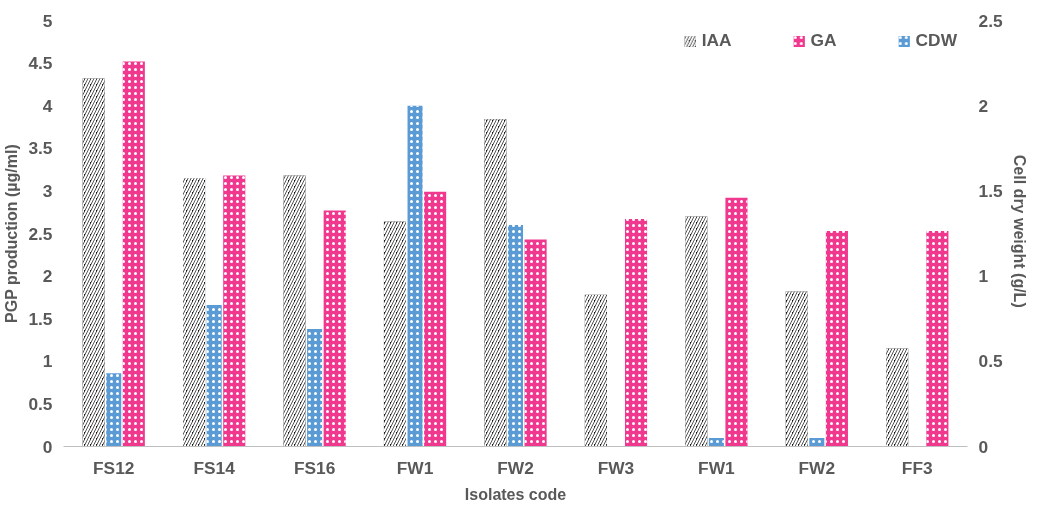  Describe the element at coordinates (515, 494) in the screenshot. I see `x-axis-title: Isolates code` at that location.